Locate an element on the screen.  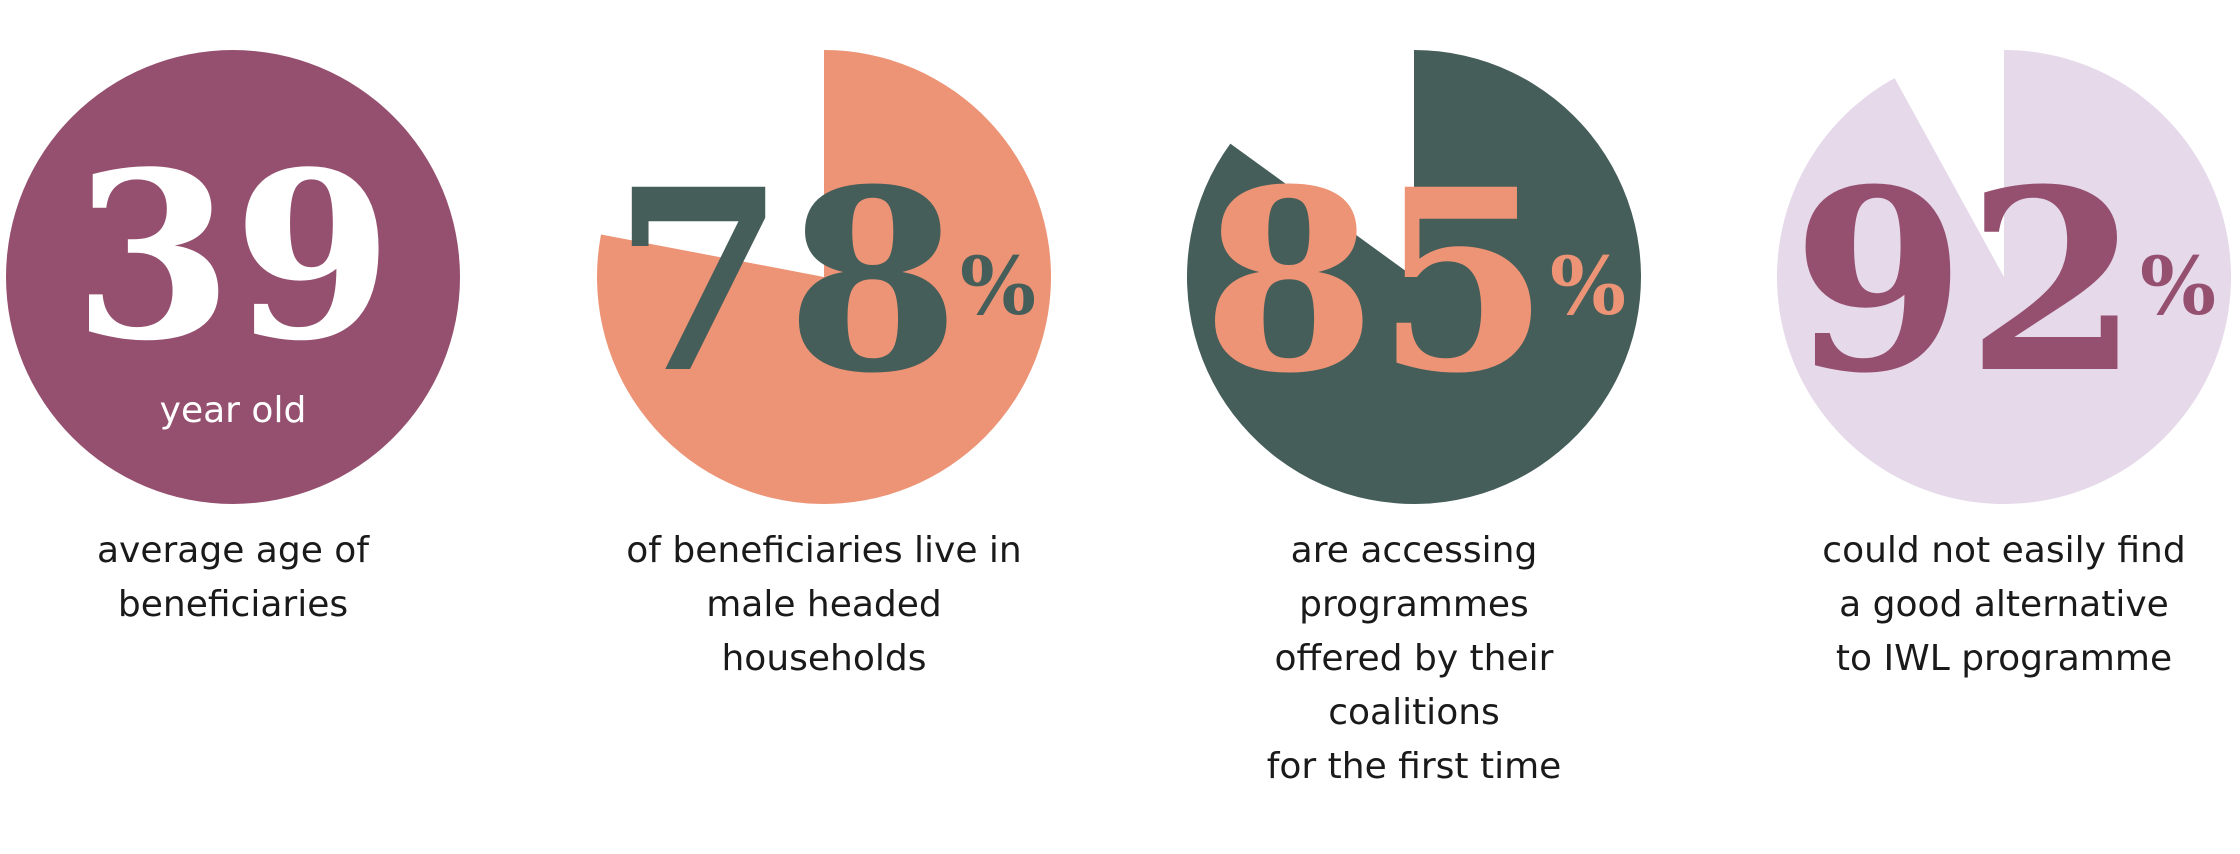
caption-line: male headed is located at coordinates (824, 604).